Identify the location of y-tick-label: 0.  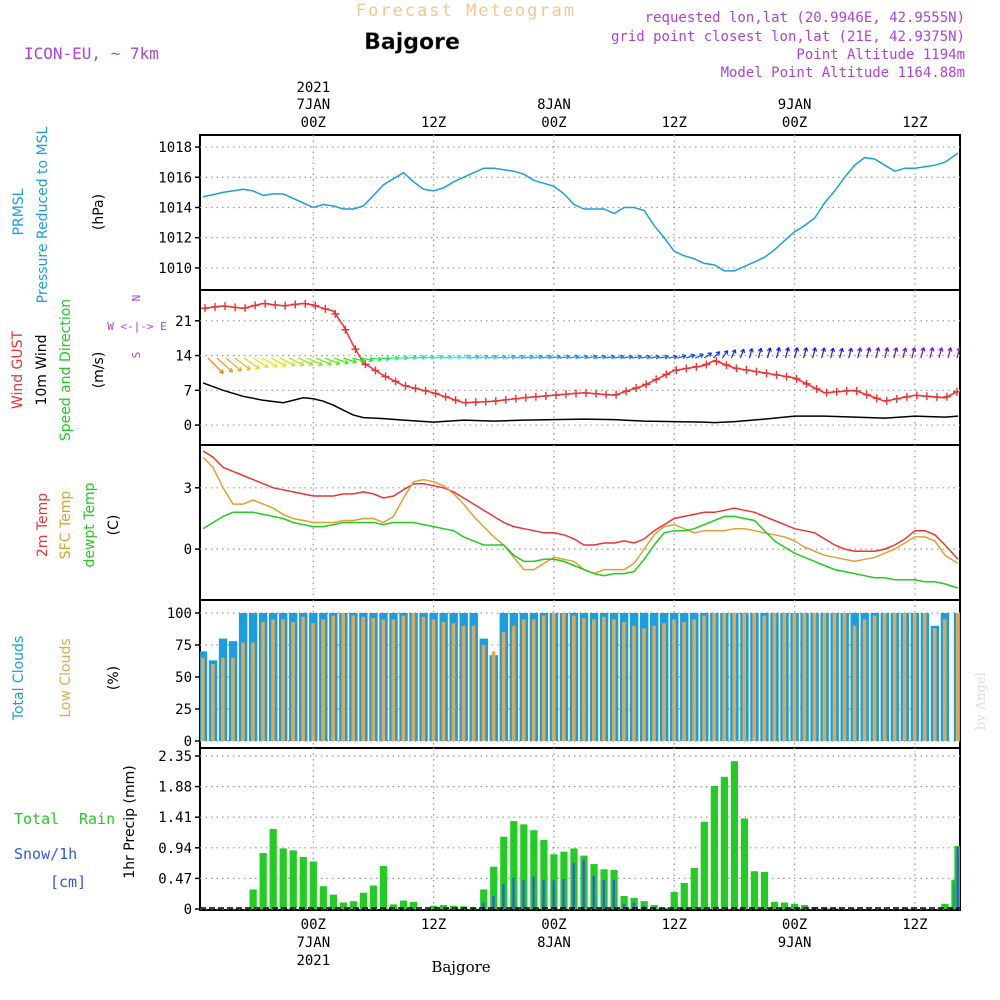
(188, 910).